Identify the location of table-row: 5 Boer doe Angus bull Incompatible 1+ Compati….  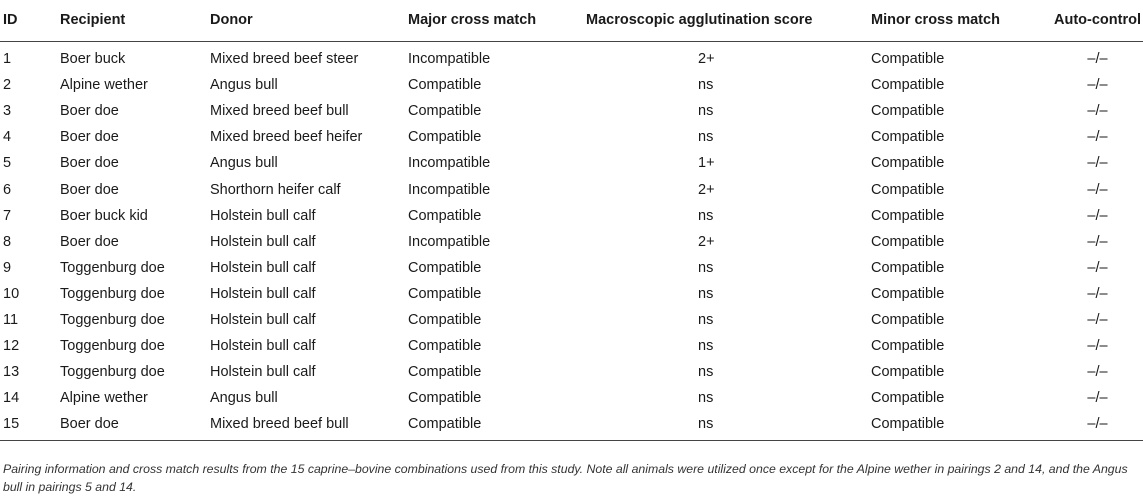
(571, 163).